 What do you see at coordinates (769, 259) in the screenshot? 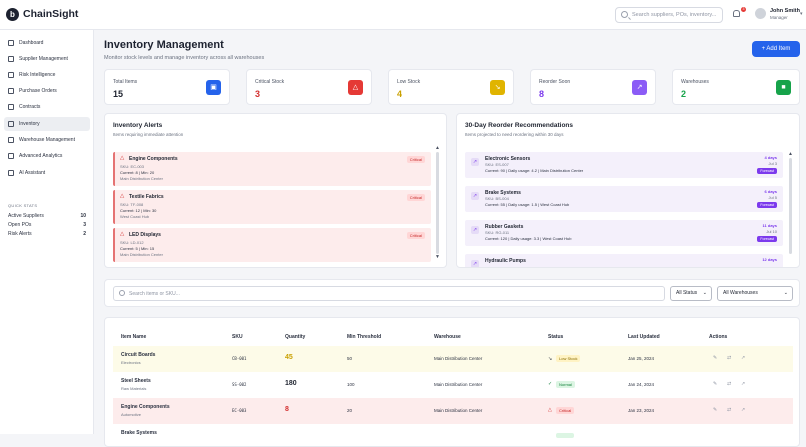
I see `reorder-days: 12 days` at bounding box center [769, 259].